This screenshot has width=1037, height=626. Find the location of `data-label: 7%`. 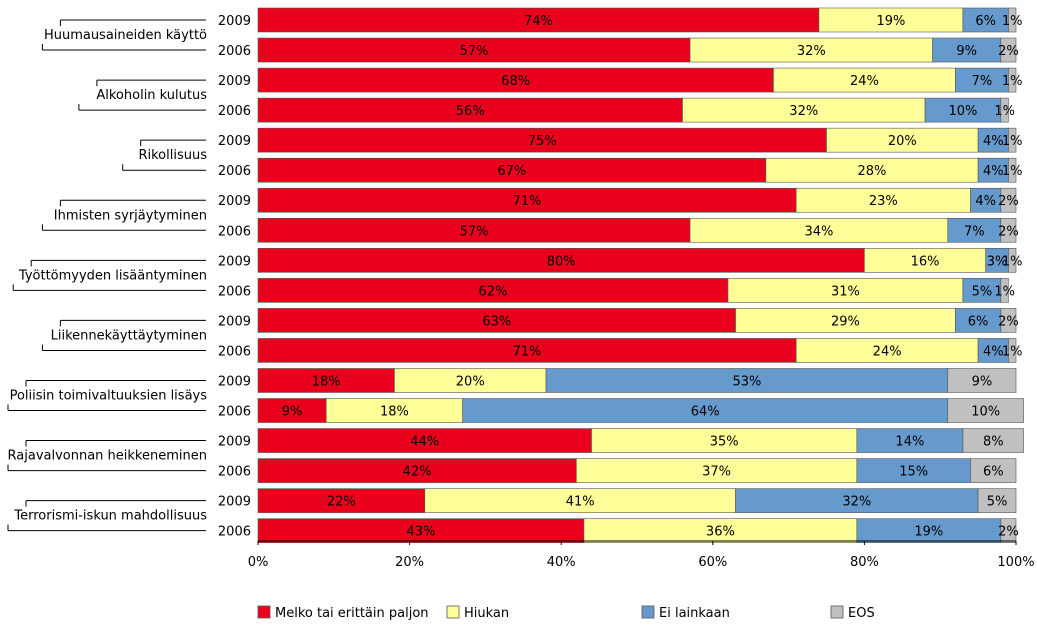

data-label: 7% is located at coordinates (974, 231).